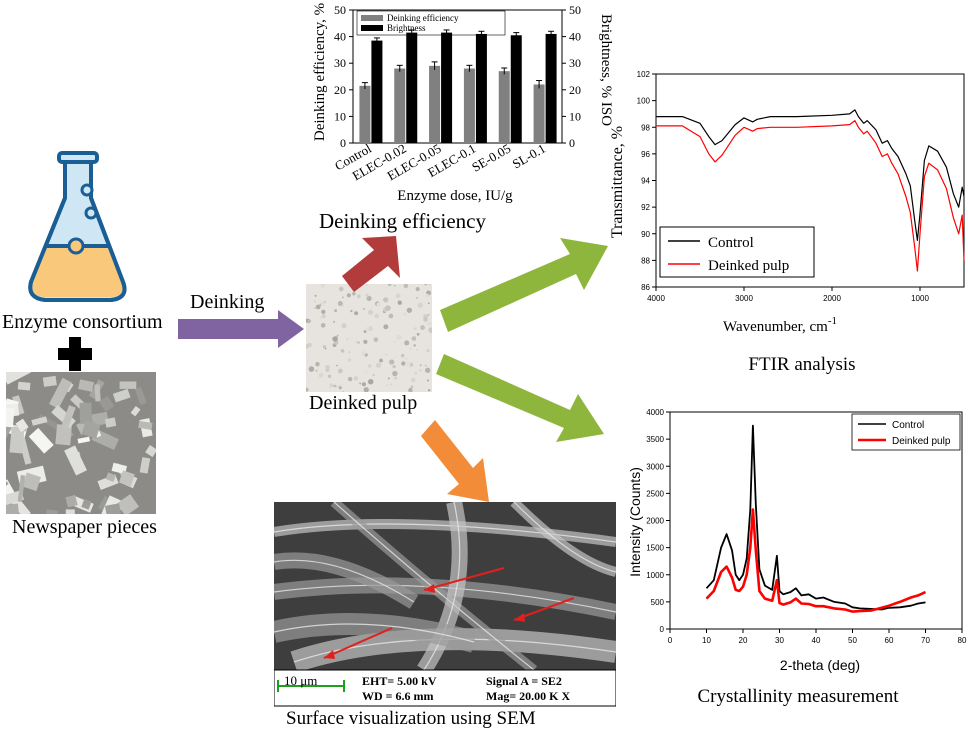  What do you see at coordinates (75, 354) in the screenshot?
I see `plus-icon` at bounding box center [75, 354].